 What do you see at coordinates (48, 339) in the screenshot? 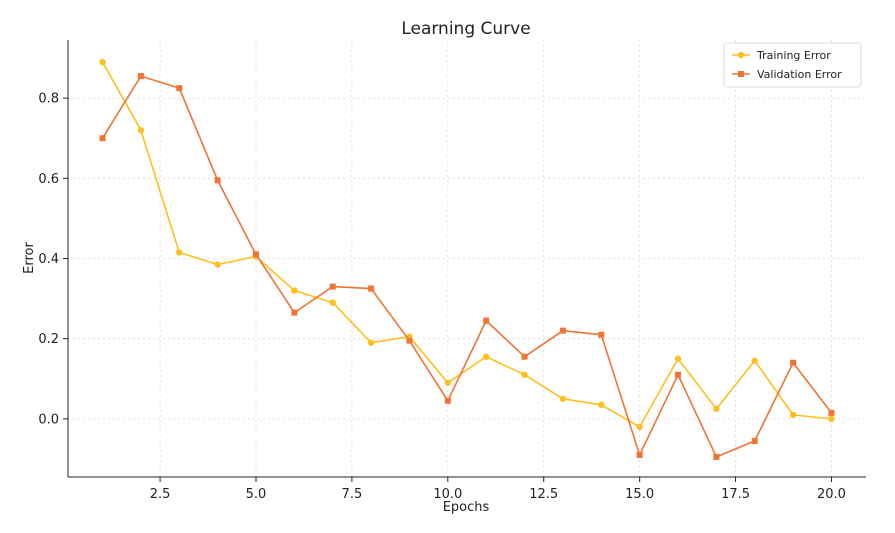
I see `y-tick-label: 0.2` at bounding box center [48, 339].